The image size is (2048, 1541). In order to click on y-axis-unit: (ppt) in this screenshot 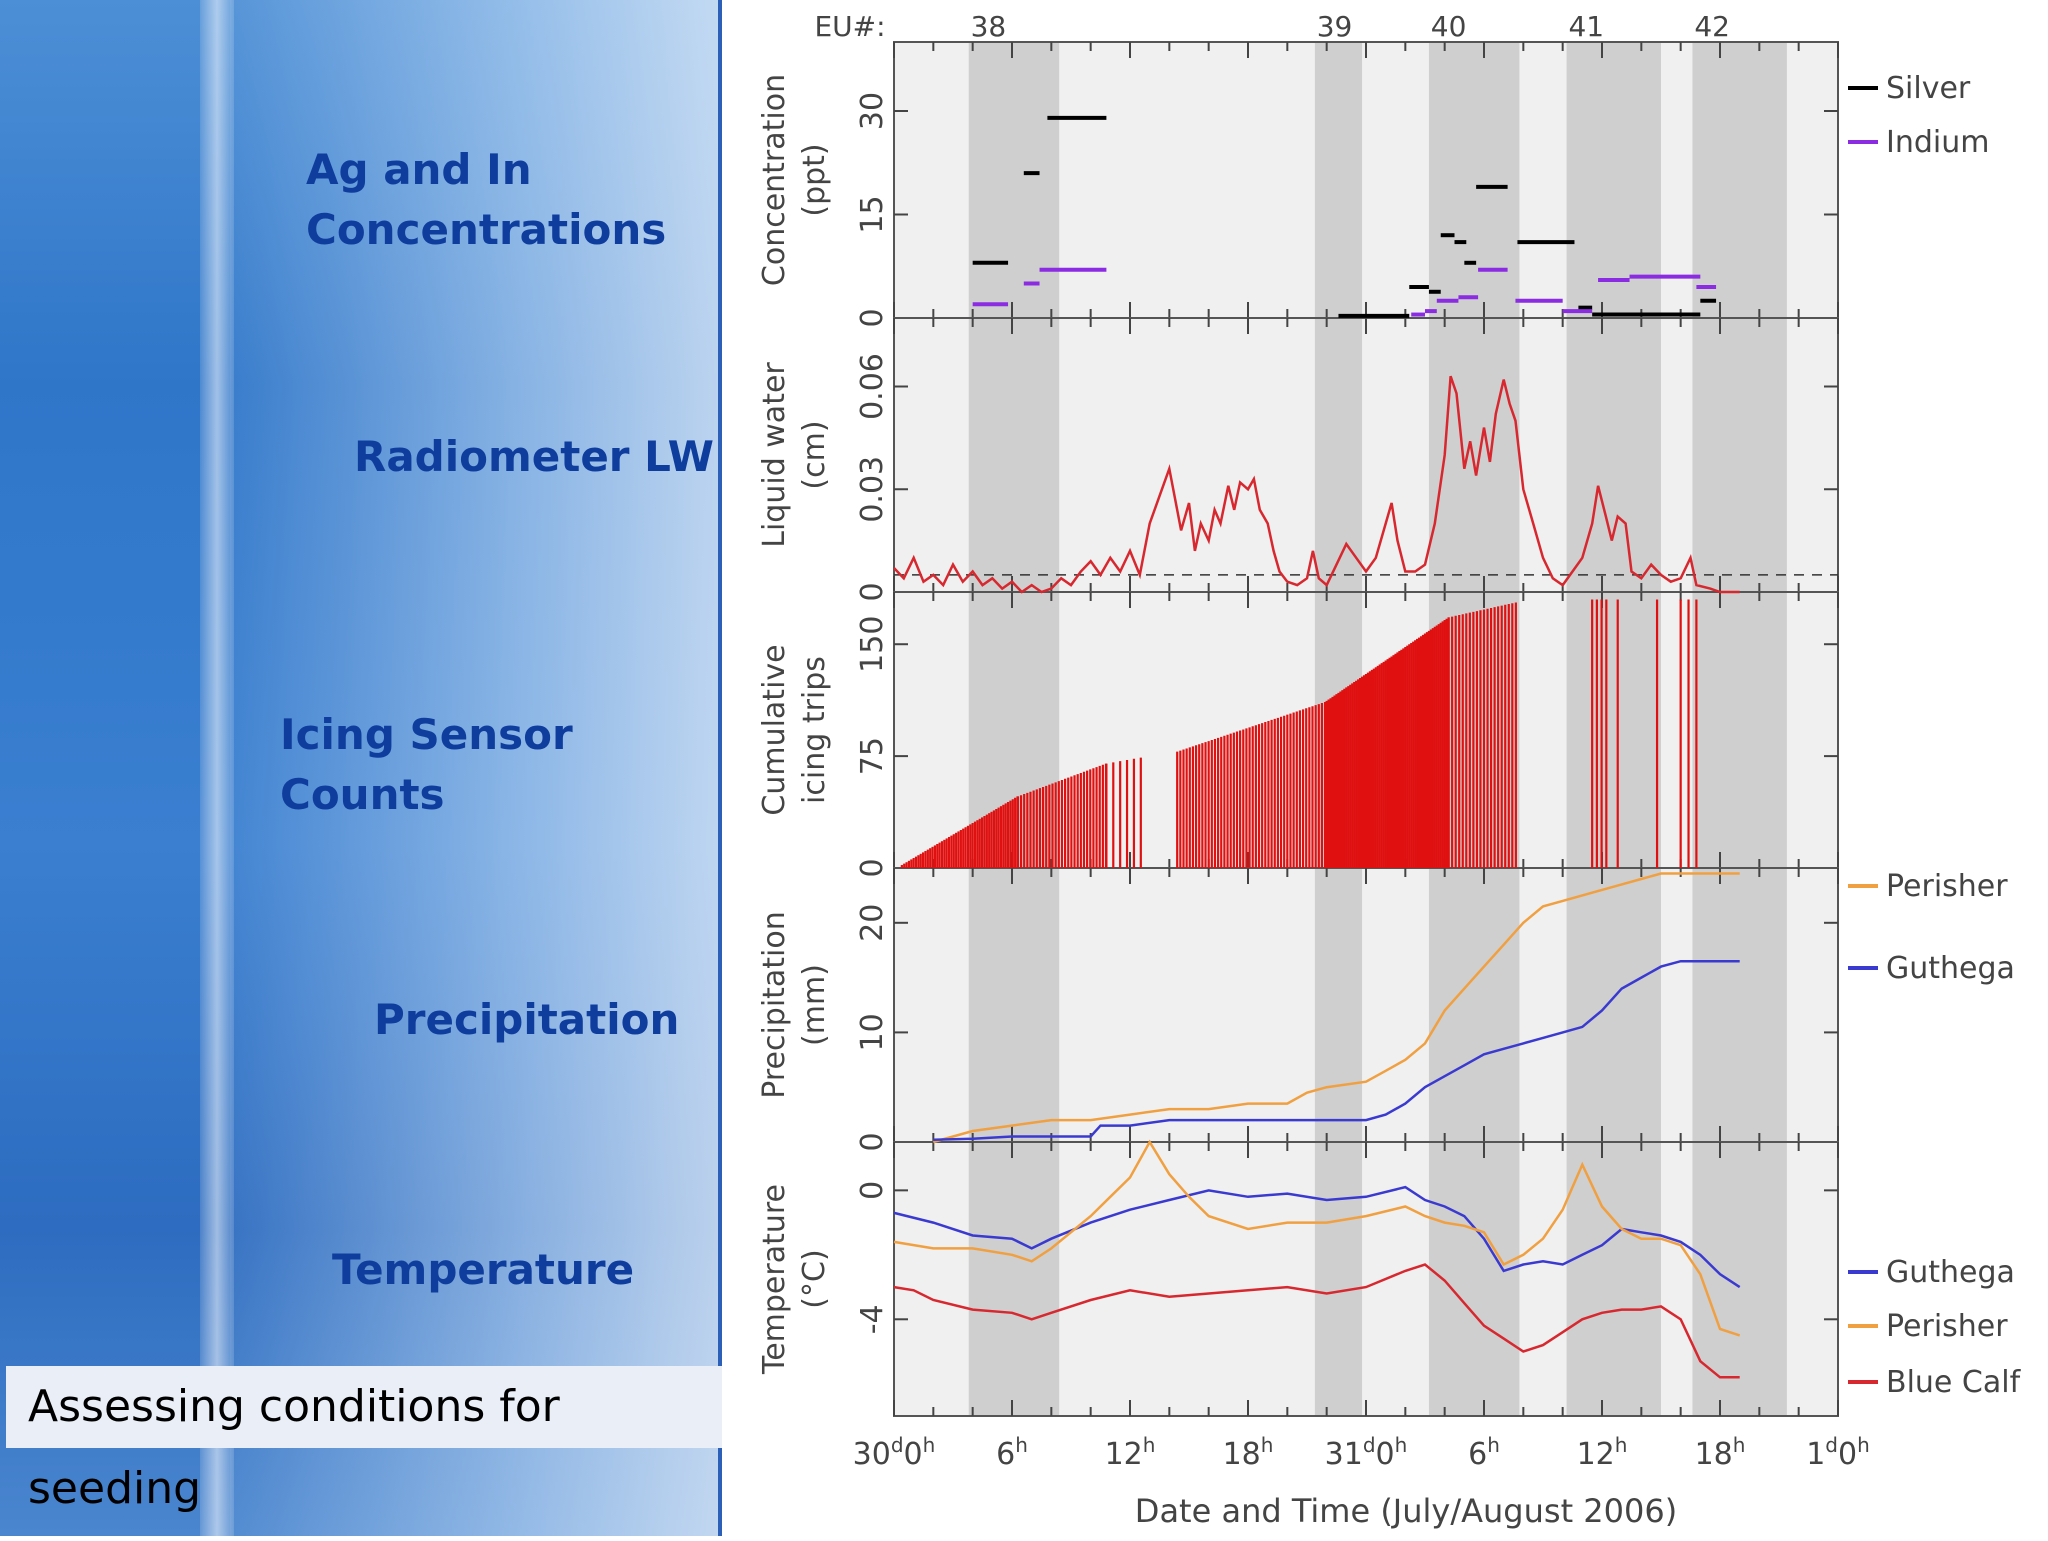, I will do `click(814, 179)`.